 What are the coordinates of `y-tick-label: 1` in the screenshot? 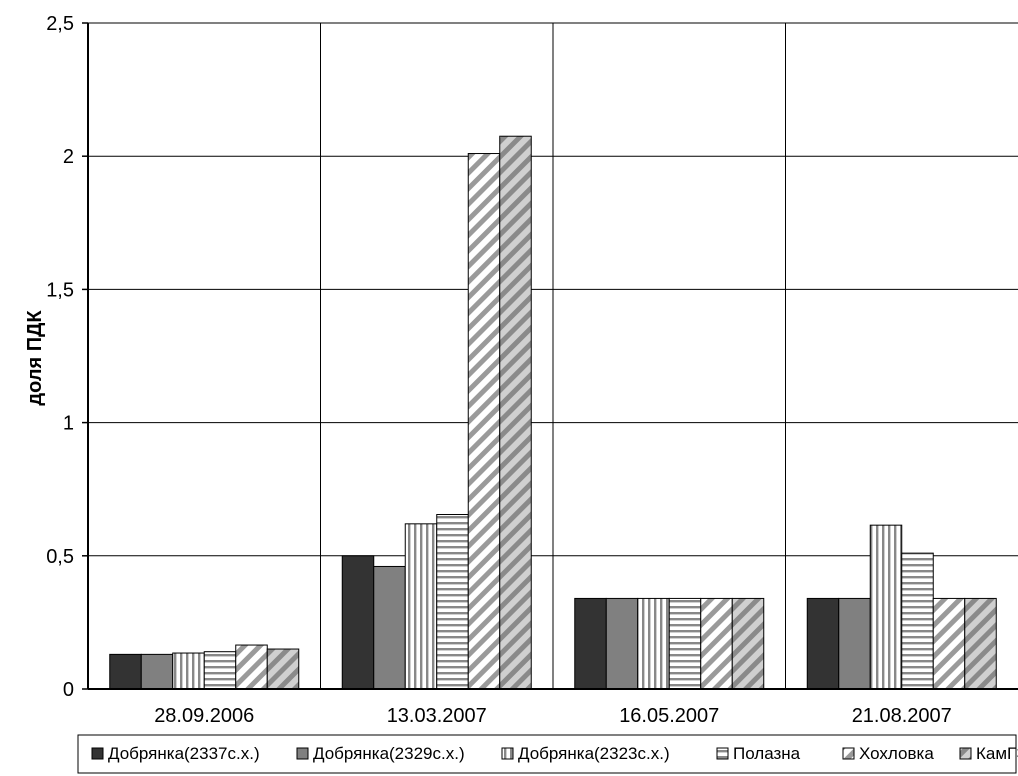 It's located at (68, 424).